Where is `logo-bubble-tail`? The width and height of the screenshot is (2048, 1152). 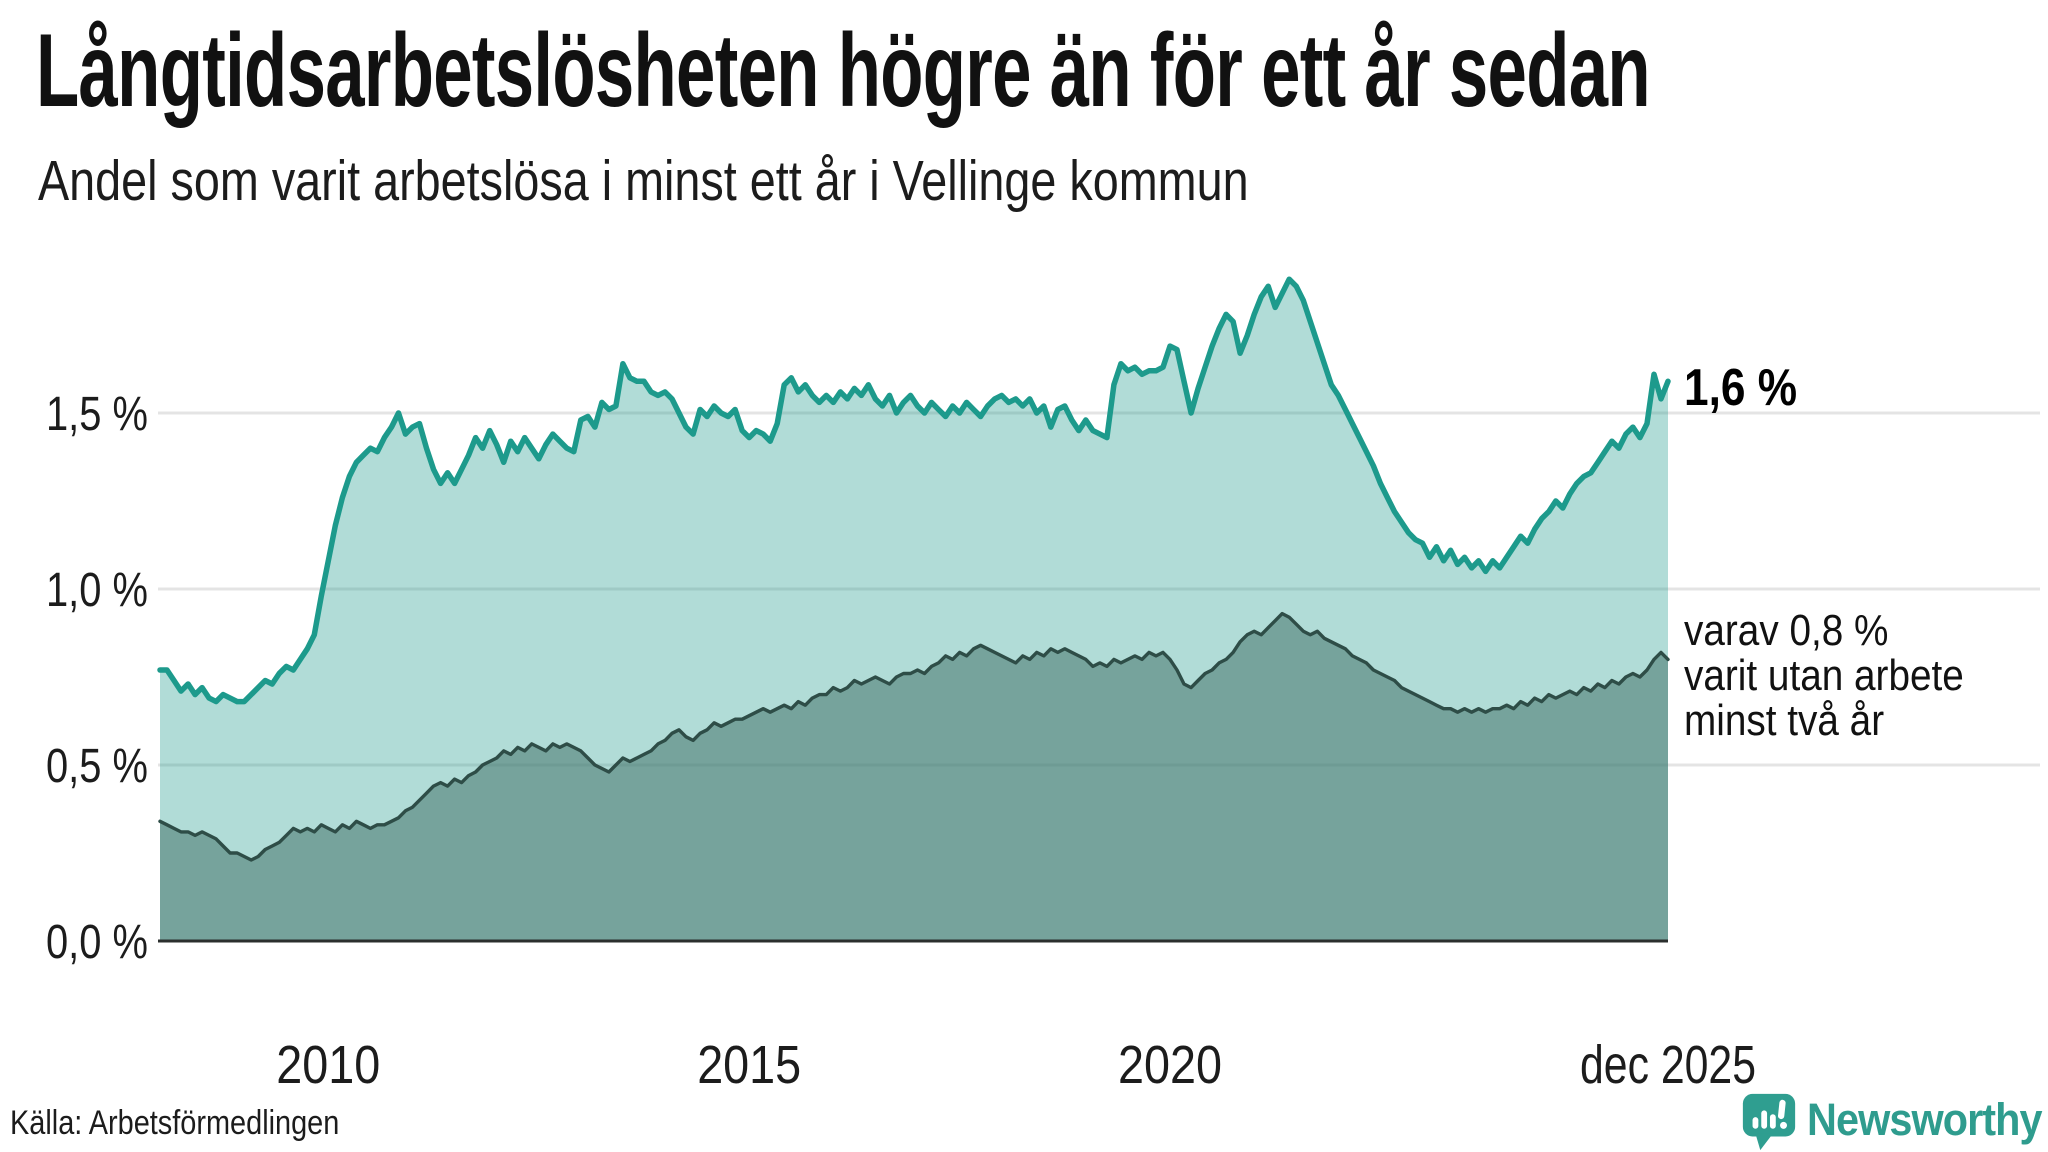
logo-bubble-tail is located at coordinates (1764, 1142).